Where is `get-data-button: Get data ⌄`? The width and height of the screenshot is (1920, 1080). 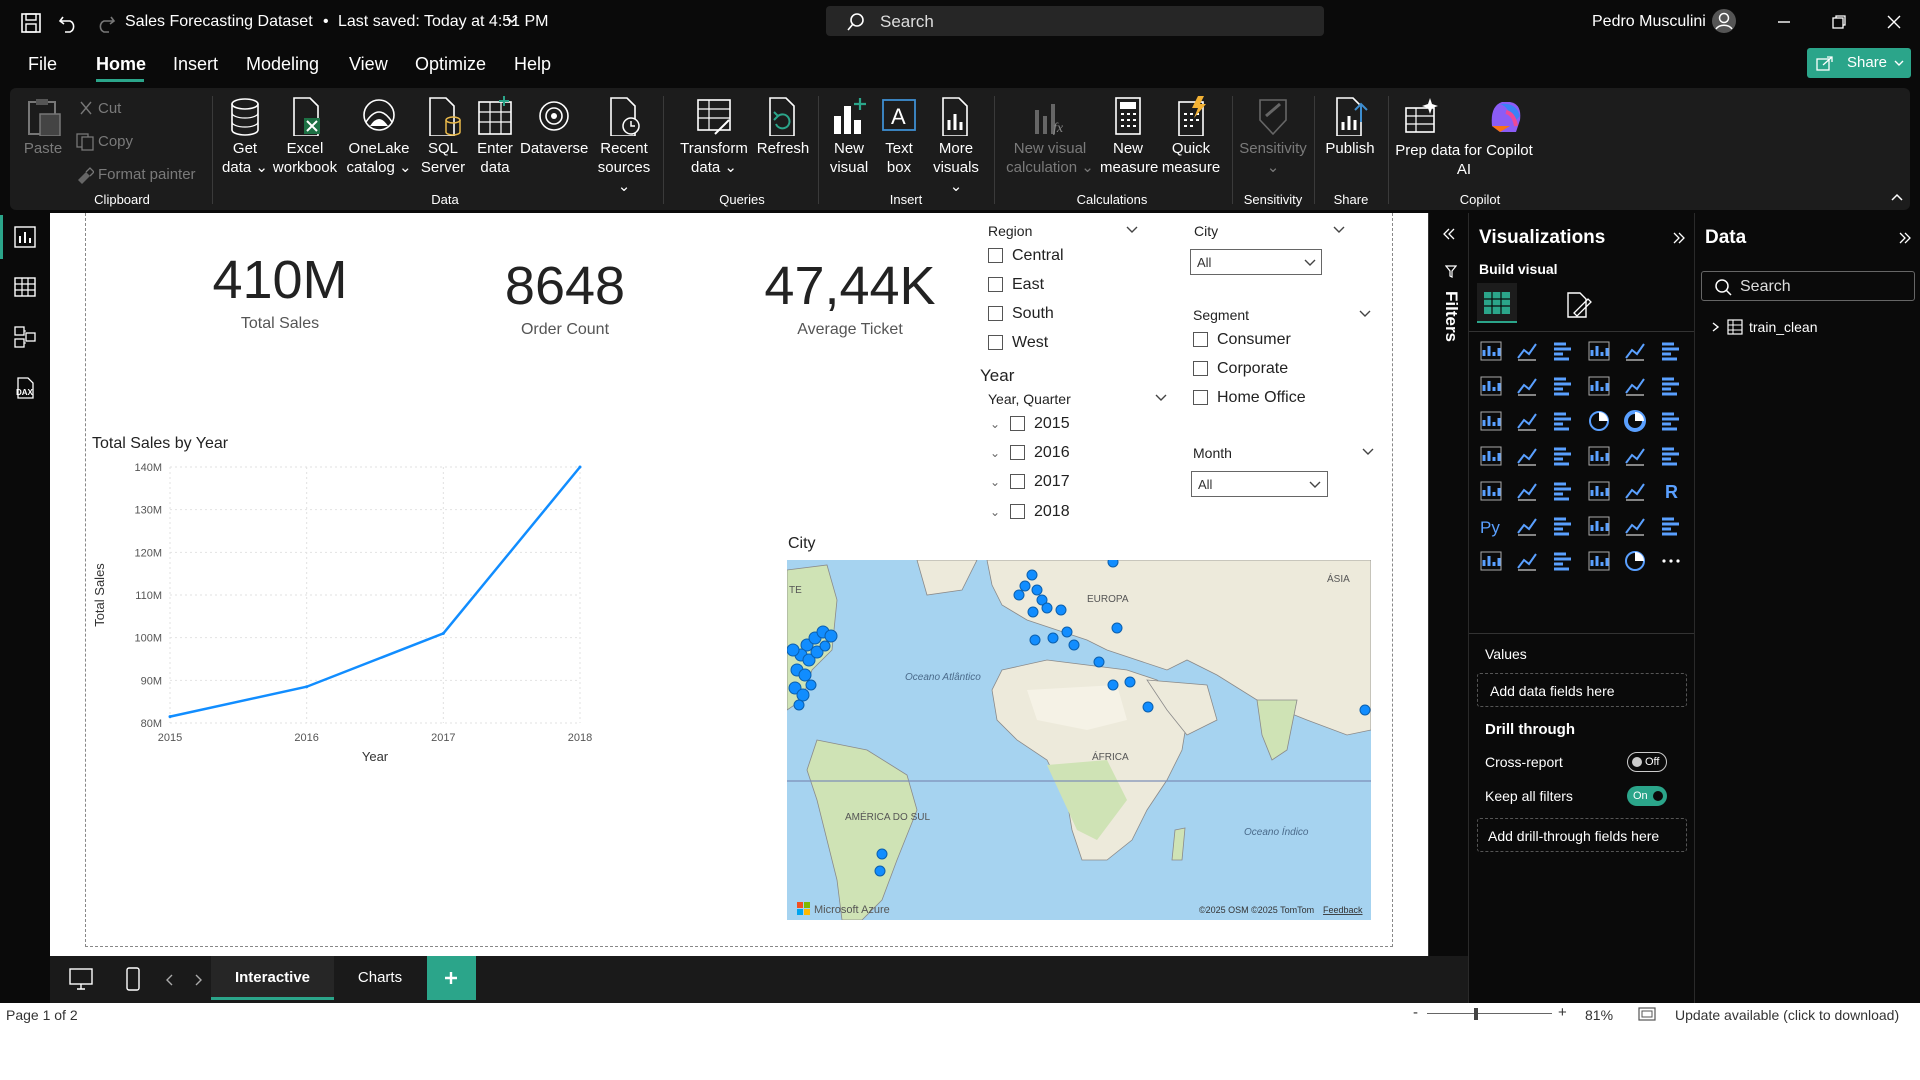 get-data-button: Get data ⌄ is located at coordinates (245, 136).